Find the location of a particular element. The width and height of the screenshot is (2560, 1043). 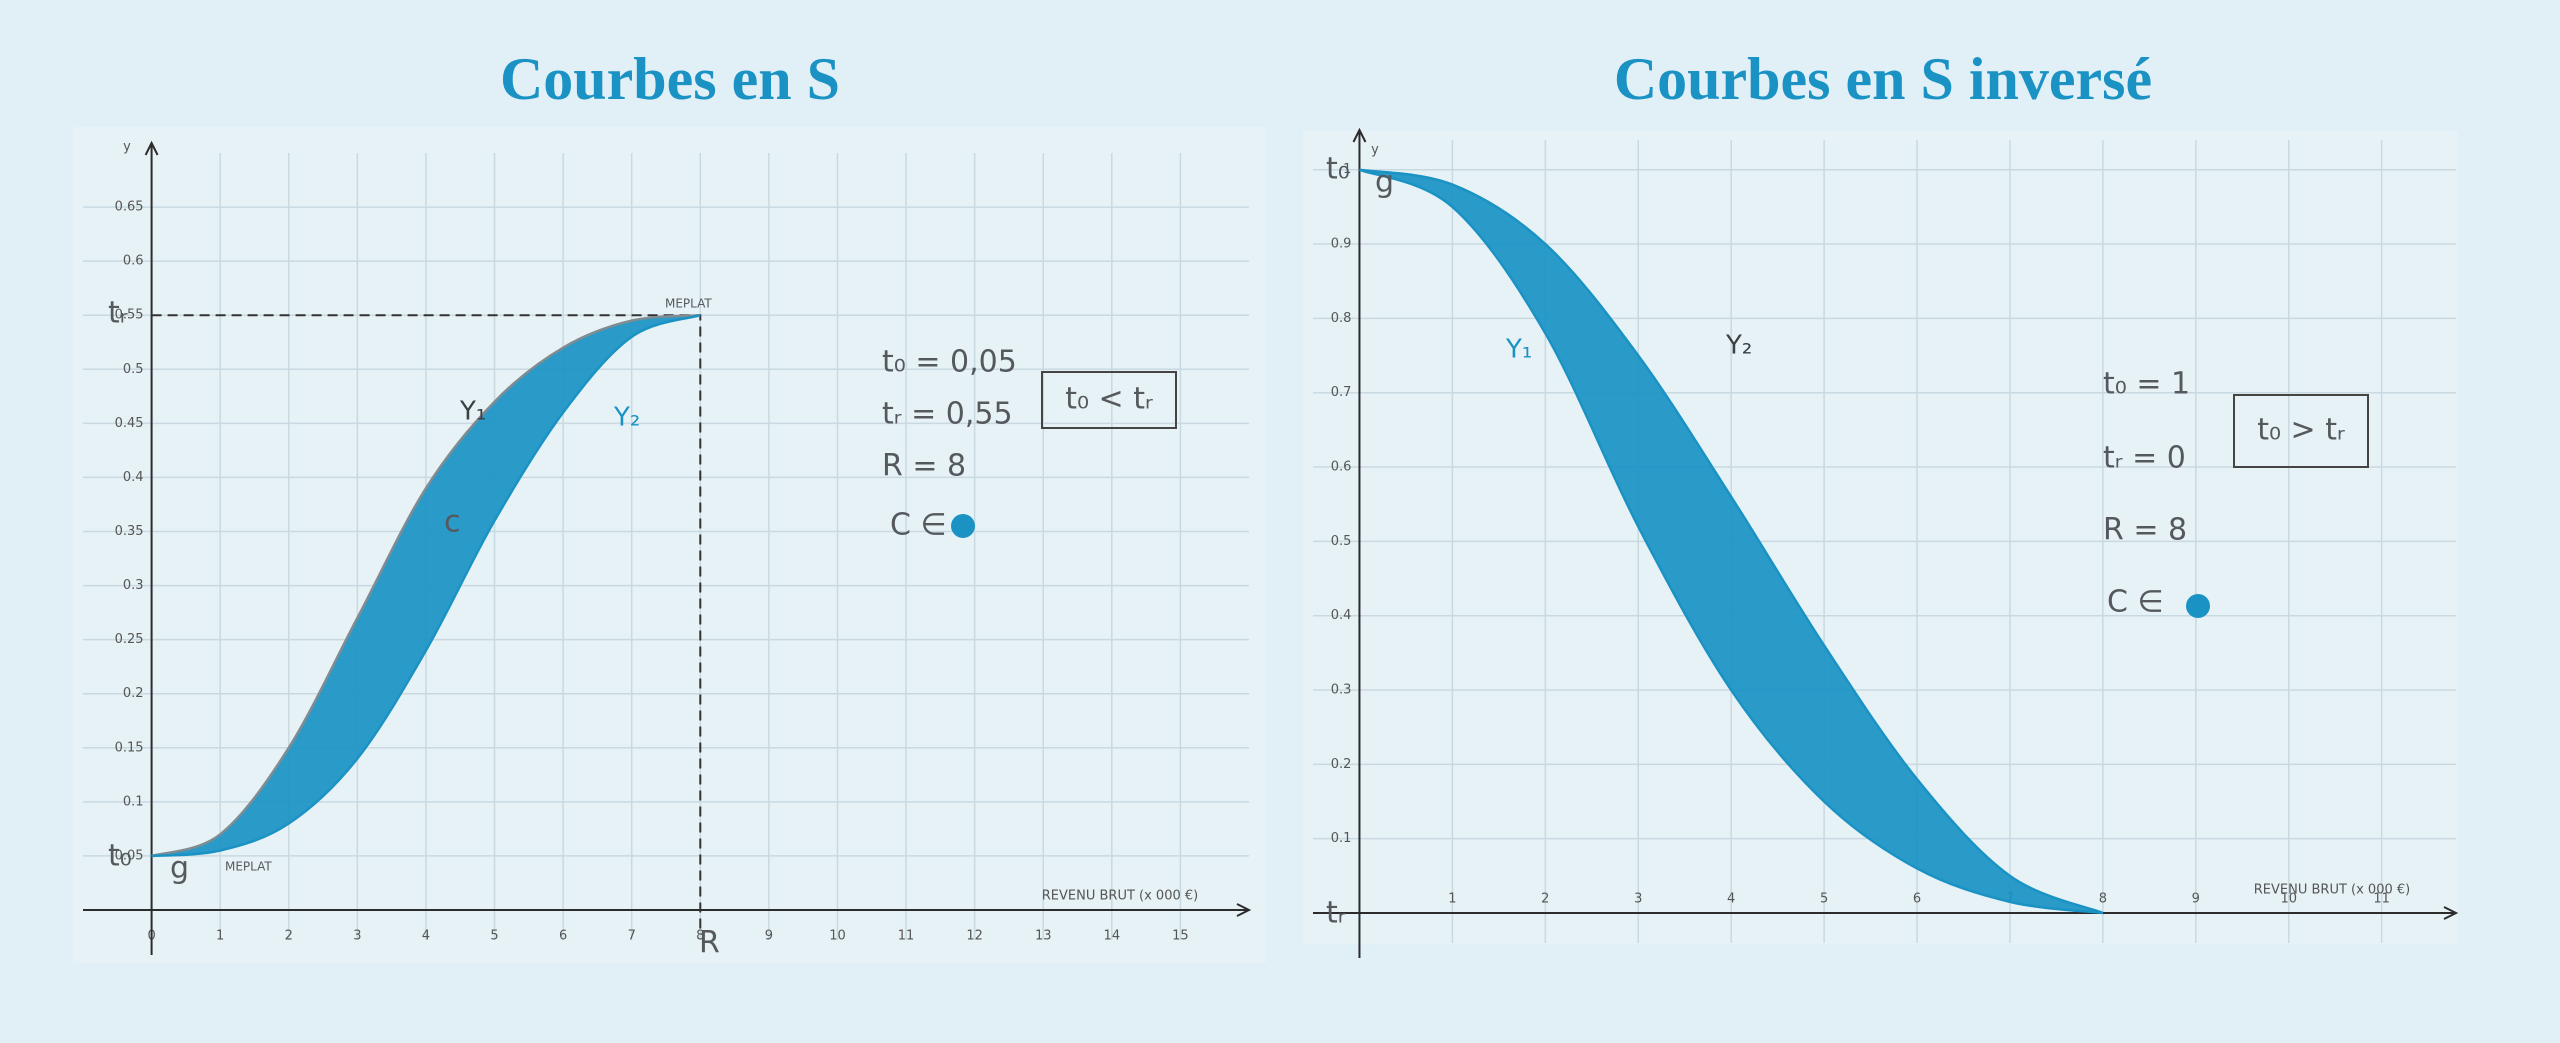

y-tick-label: 0.35 is located at coordinates (129, 531).